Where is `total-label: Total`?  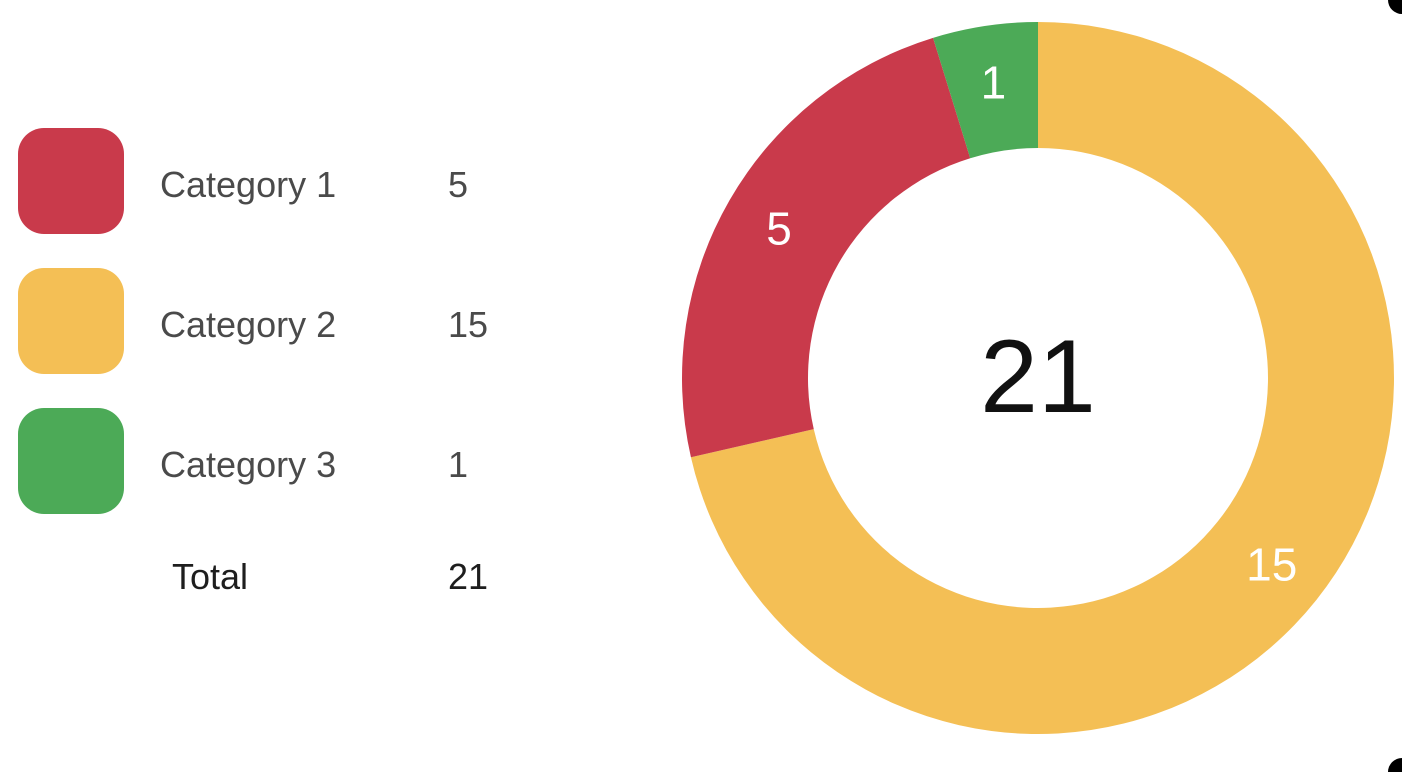
total-label: Total is located at coordinates (210, 576).